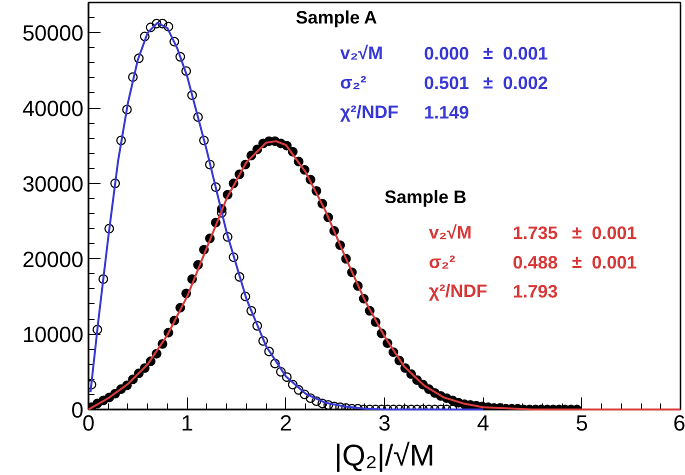 Image resolution: width=685 pixels, height=475 pixels. Describe the element at coordinates (532, 262) in the screenshot. I see `text: σ₂² 0.488 ± 0.001` at that location.